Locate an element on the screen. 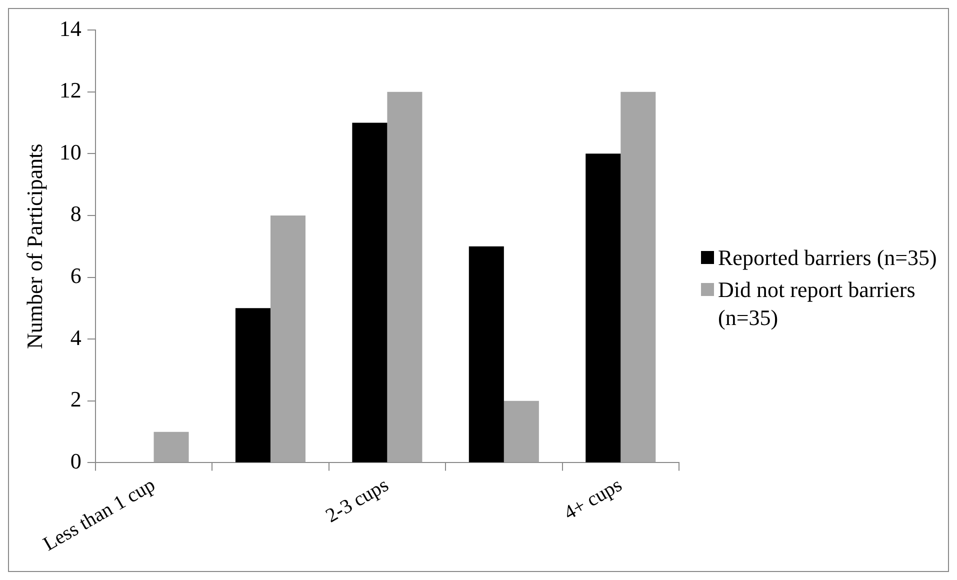 The width and height of the screenshot is (957, 580). y-tick-label: 8 is located at coordinates (76, 213).